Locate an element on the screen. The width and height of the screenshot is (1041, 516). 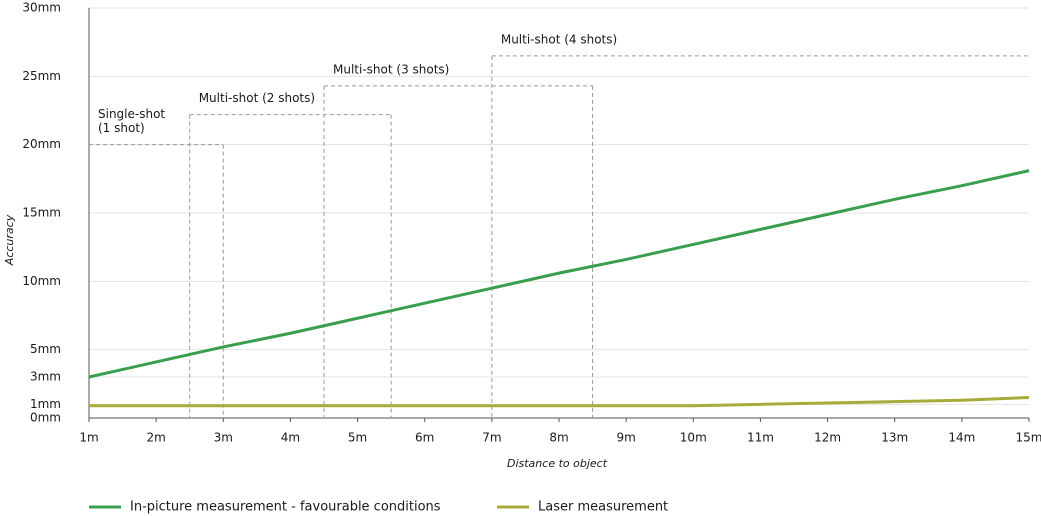
x-tick-label: 14m is located at coordinates (961, 438).